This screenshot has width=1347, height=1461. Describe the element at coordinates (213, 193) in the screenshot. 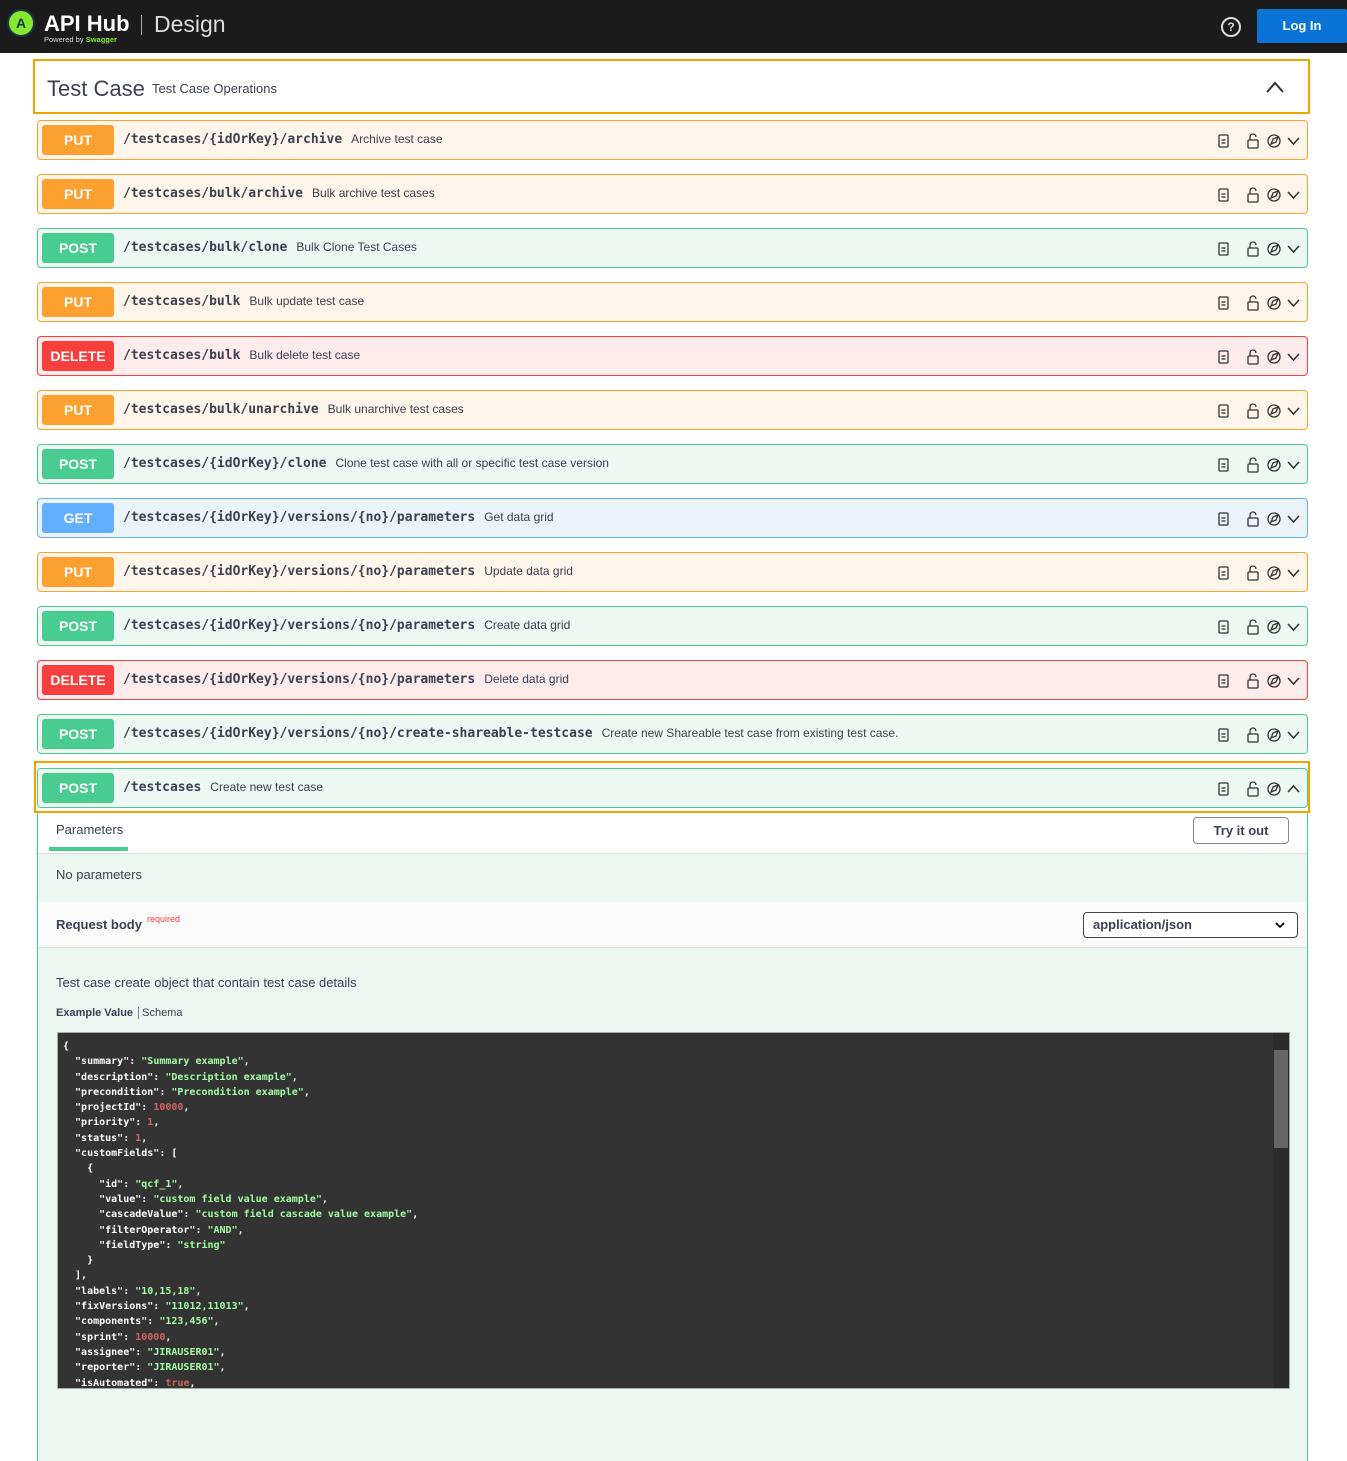

I see `path-text: /testcases/bulk/archive` at that location.